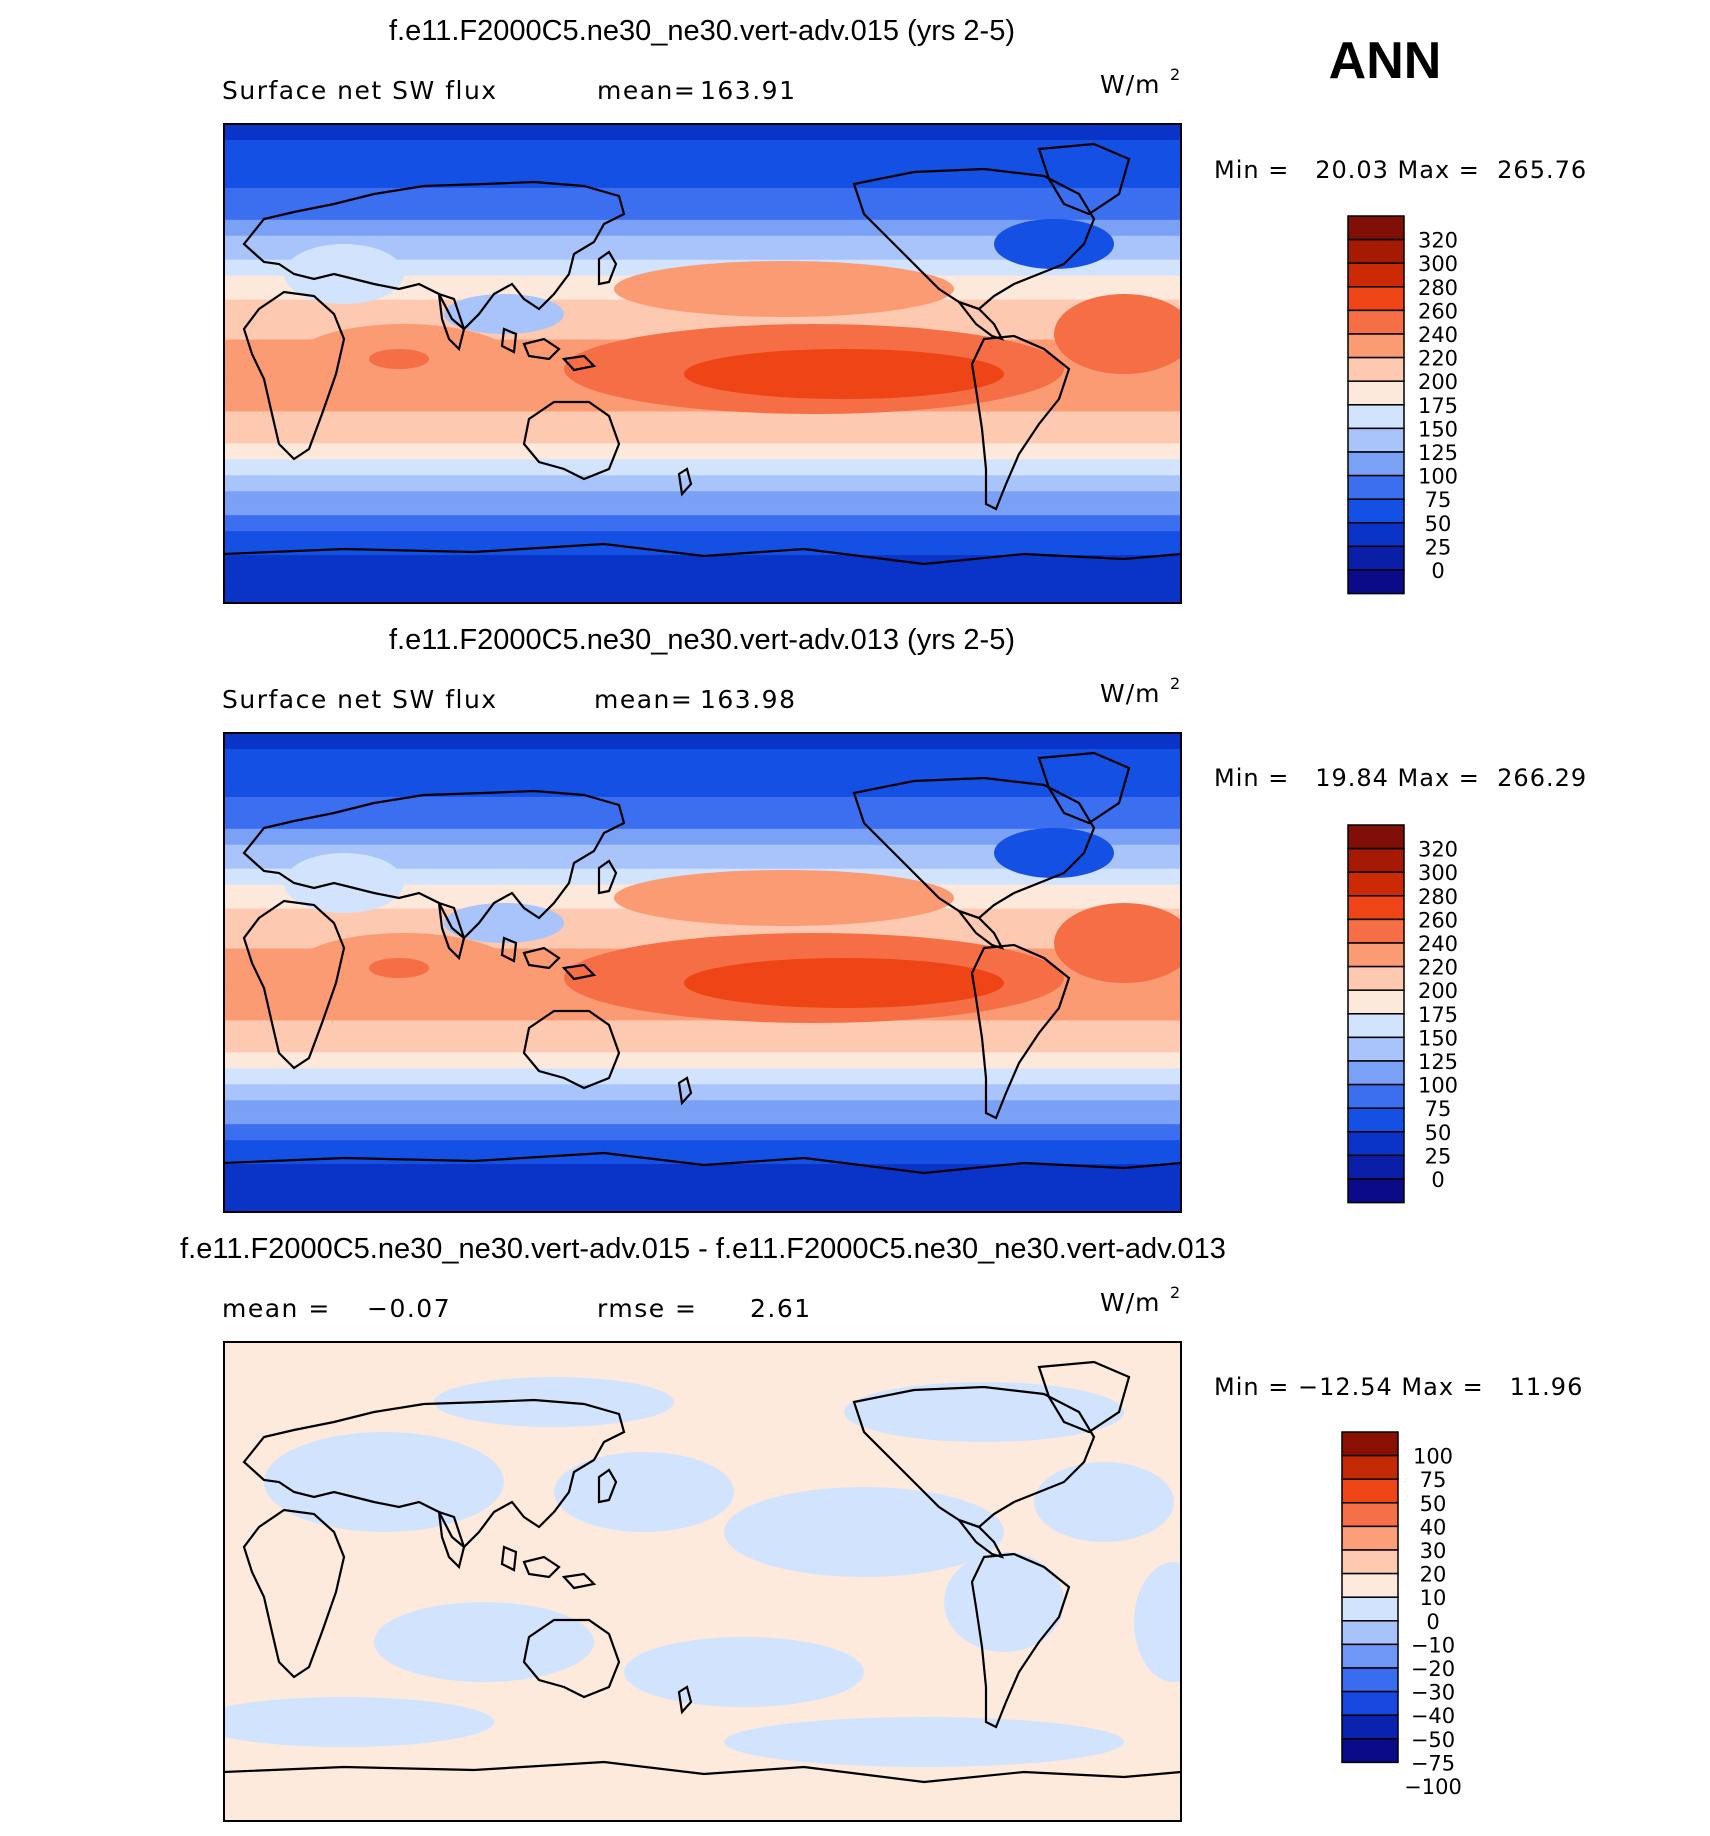 This screenshot has height=1836, width=1710. I want to click on panel-2-mean-label: mean=, so click(643, 699).